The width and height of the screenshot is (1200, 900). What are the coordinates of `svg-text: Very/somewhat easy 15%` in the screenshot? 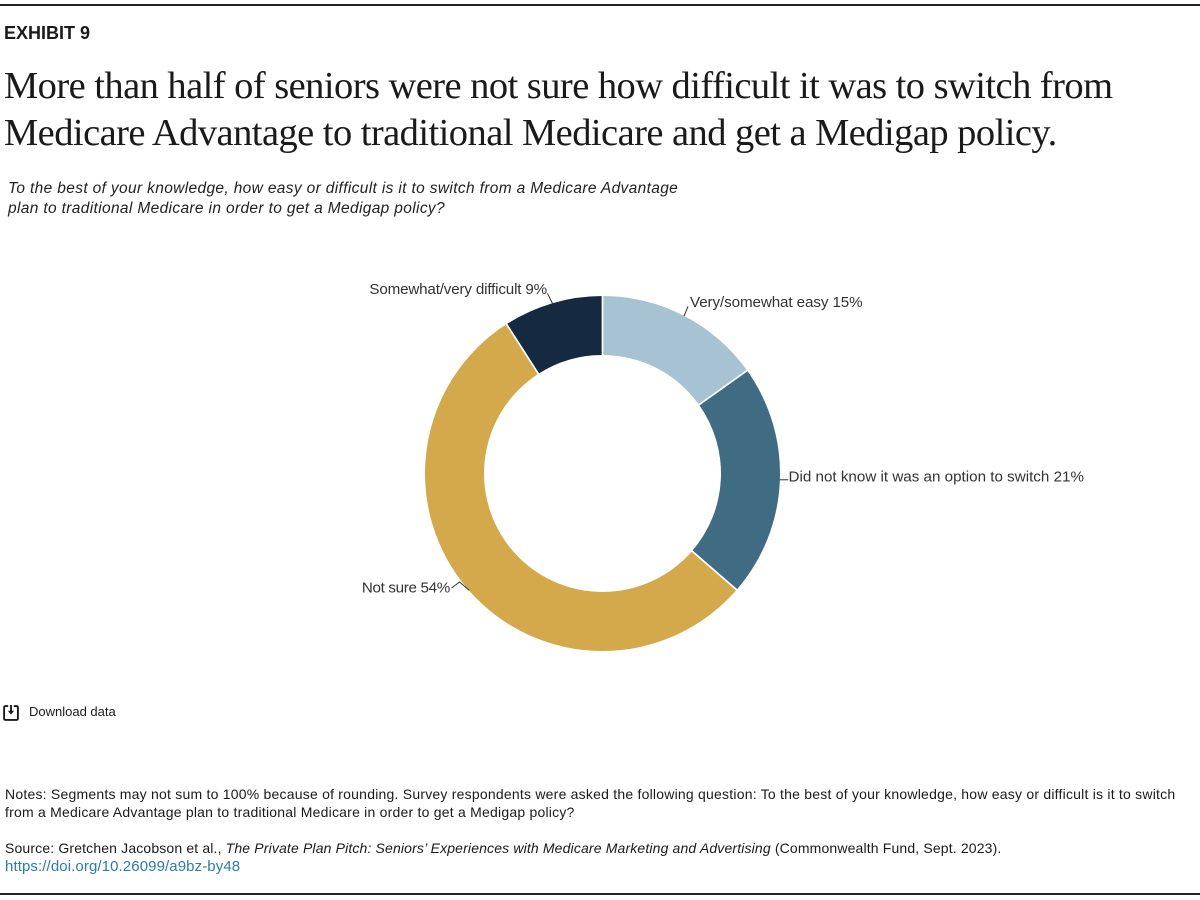 It's located at (776, 302).